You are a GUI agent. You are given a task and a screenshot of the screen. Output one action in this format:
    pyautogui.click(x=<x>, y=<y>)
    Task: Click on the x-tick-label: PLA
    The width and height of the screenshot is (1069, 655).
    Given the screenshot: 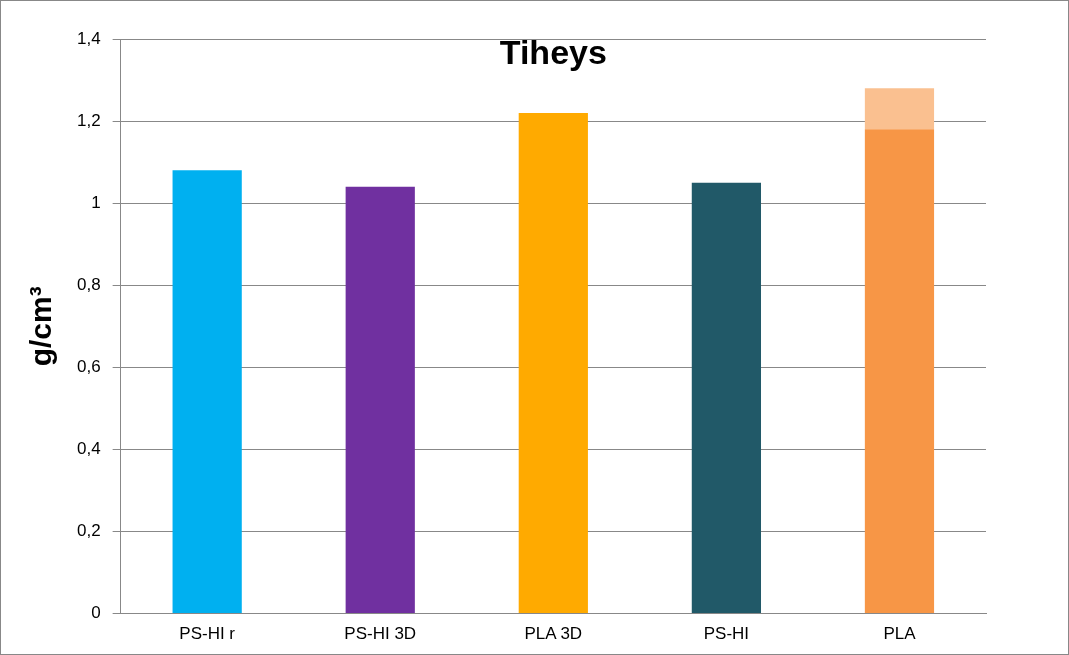 What is the action you would take?
    pyautogui.click(x=900, y=634)
    